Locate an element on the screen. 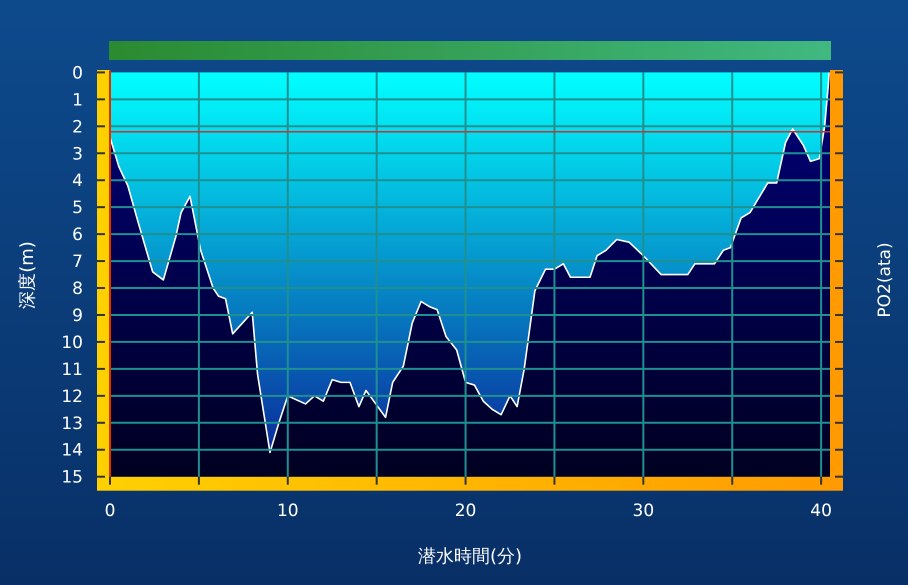 The image size is (908, 585). y-tick-label: 15 is located at coordinates (72, 478).